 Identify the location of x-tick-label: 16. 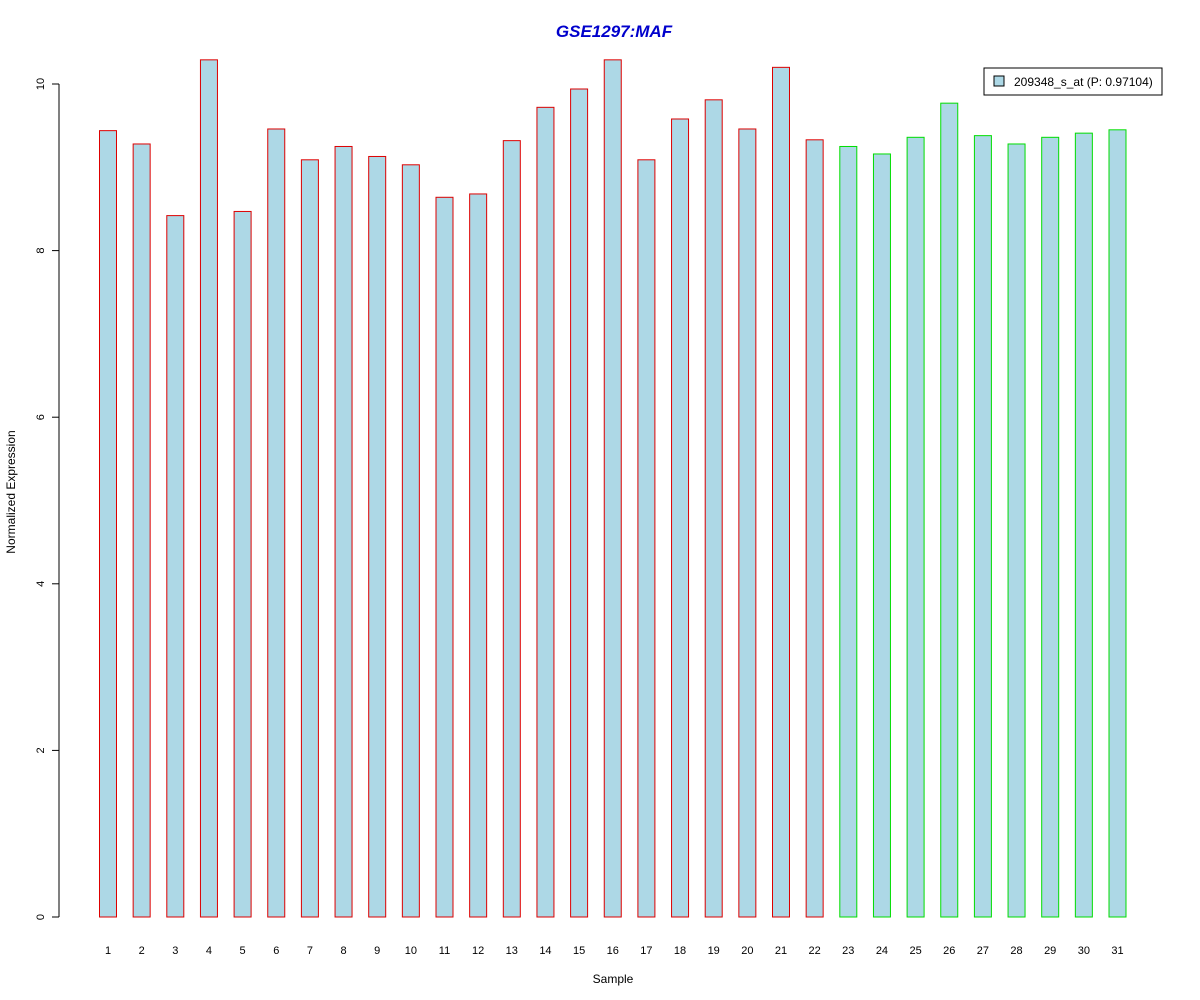
(613, 951).